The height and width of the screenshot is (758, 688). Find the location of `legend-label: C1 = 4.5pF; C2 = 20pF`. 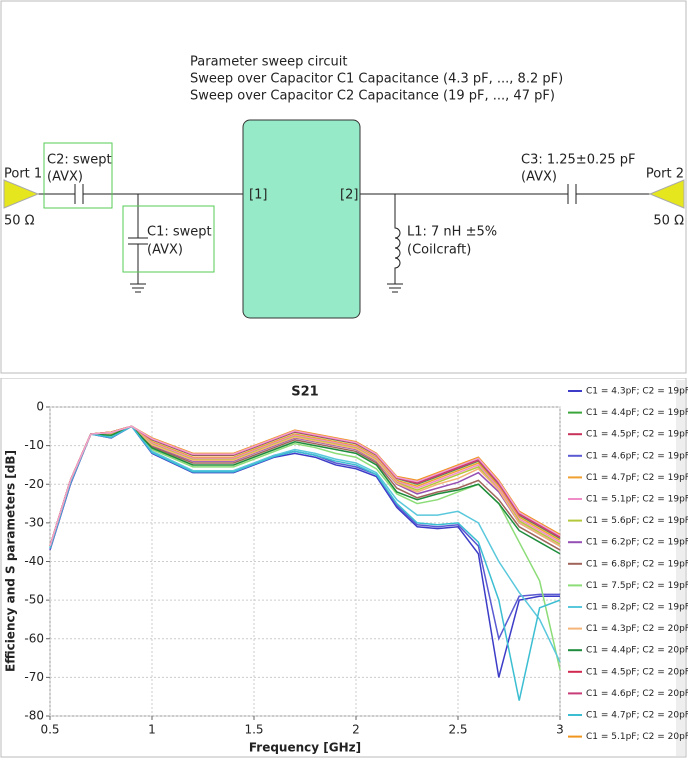

legend-label: C1 = 4.5pF; C2 = 20pF is located at coordinates (637, 672).